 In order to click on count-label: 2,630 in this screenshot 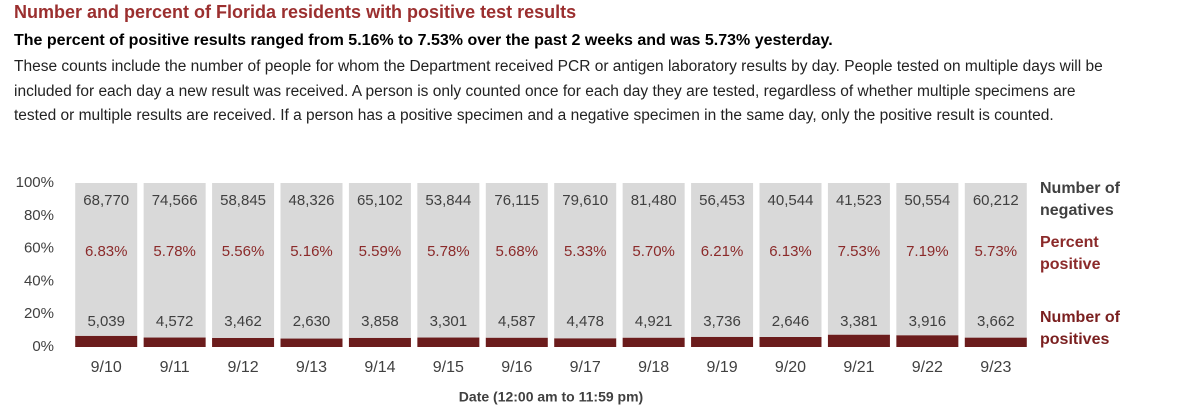, I will do `click(312, 321)`.